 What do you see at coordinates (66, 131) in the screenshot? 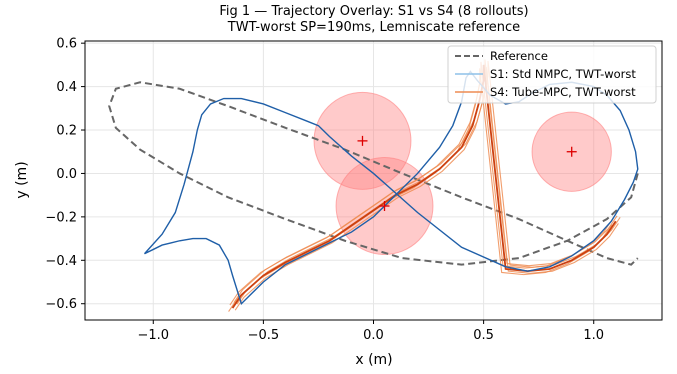
I see `y-tick-label: 0.2` at bounding box center [66, 131].